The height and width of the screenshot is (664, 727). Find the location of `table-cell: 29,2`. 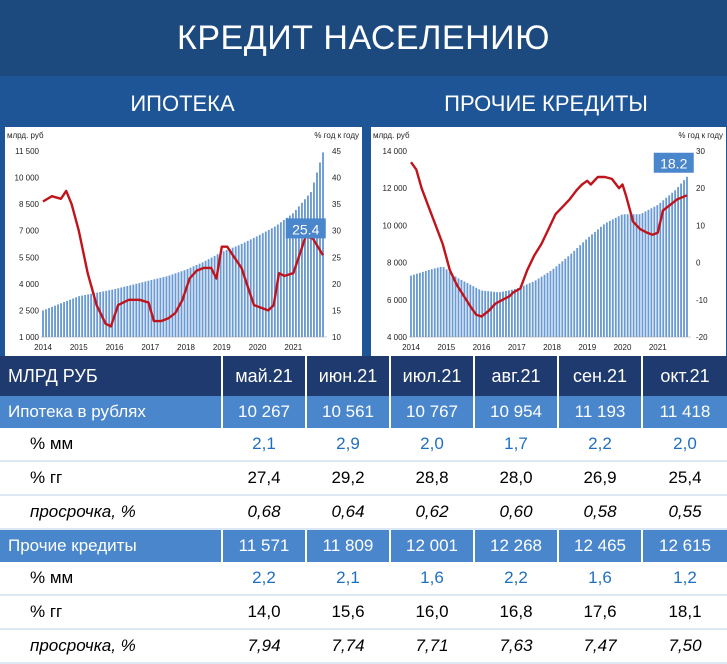

table-cell: 29,2 is located at coordinates (348, 478).